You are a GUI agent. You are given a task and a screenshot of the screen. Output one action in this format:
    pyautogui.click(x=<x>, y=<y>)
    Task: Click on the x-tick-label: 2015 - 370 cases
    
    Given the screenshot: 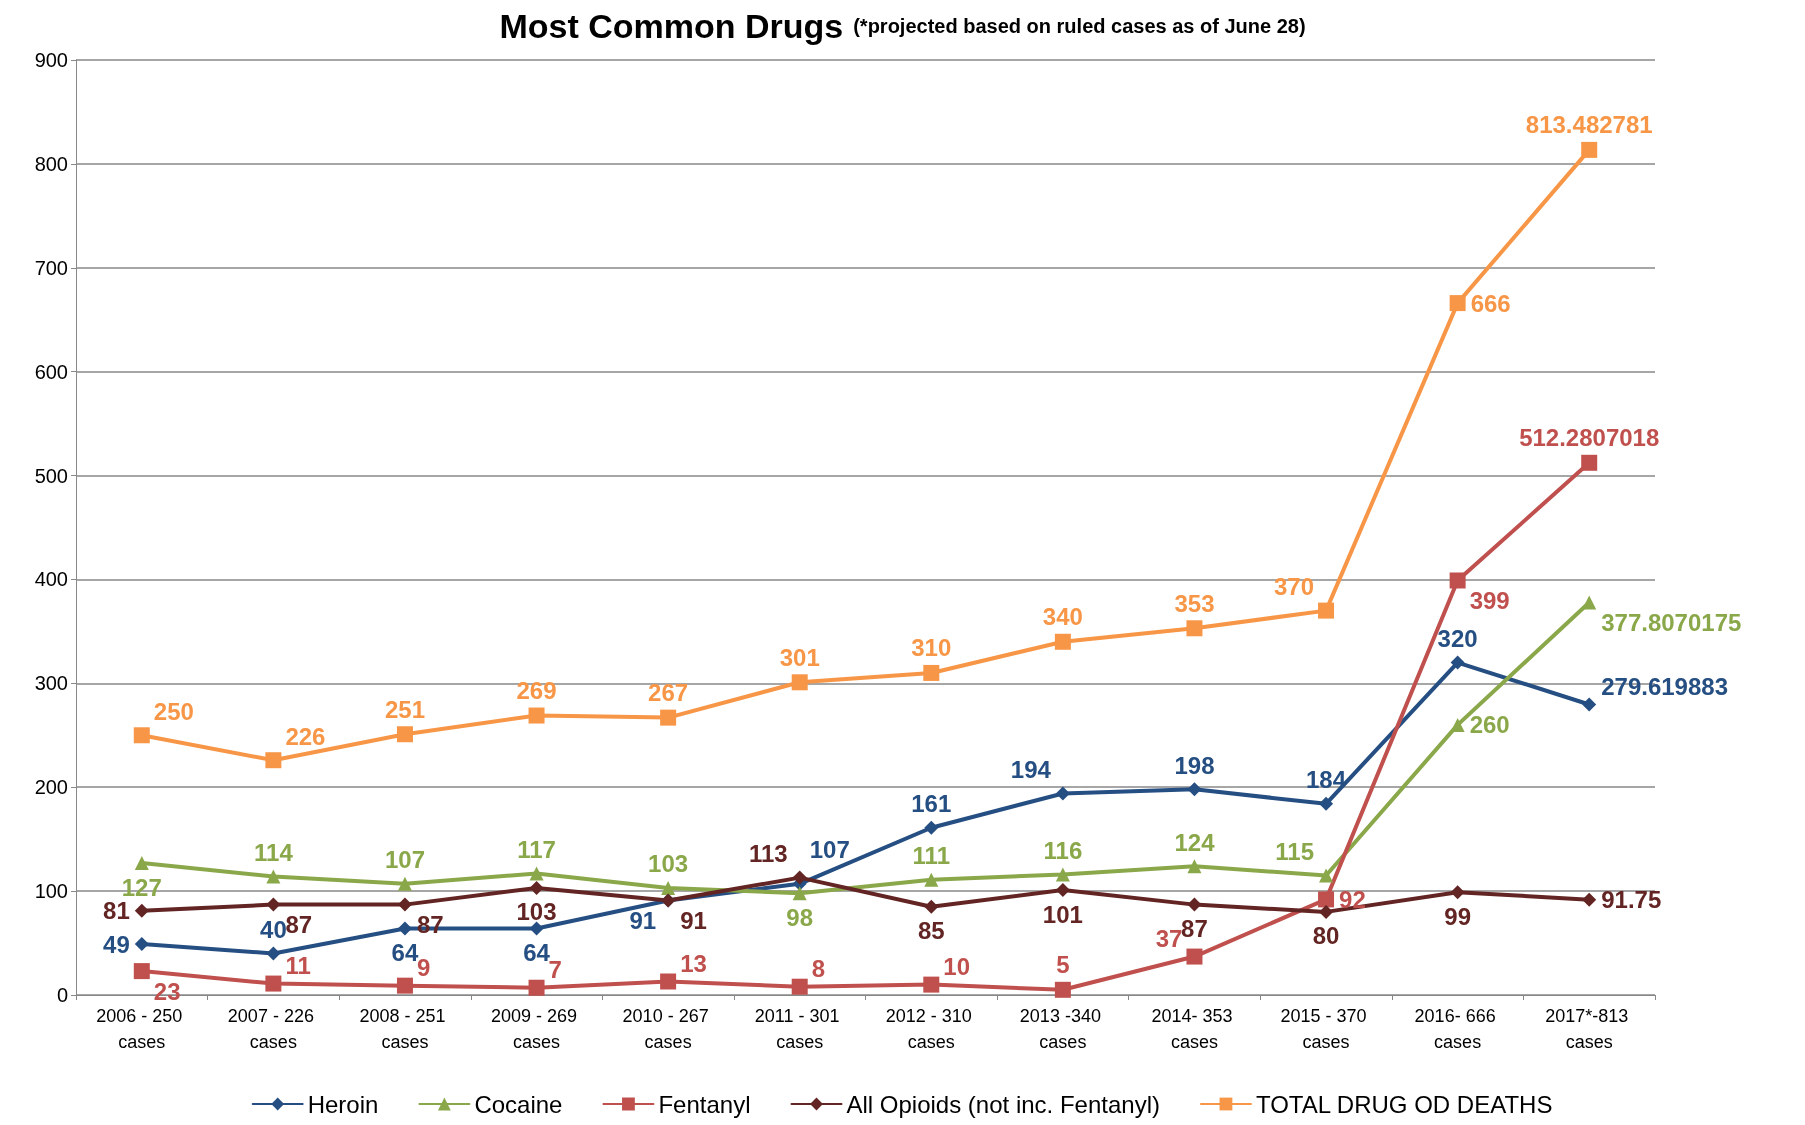 What is the action you would take?
    pyautogui.click(x=1326, y=1029)
    